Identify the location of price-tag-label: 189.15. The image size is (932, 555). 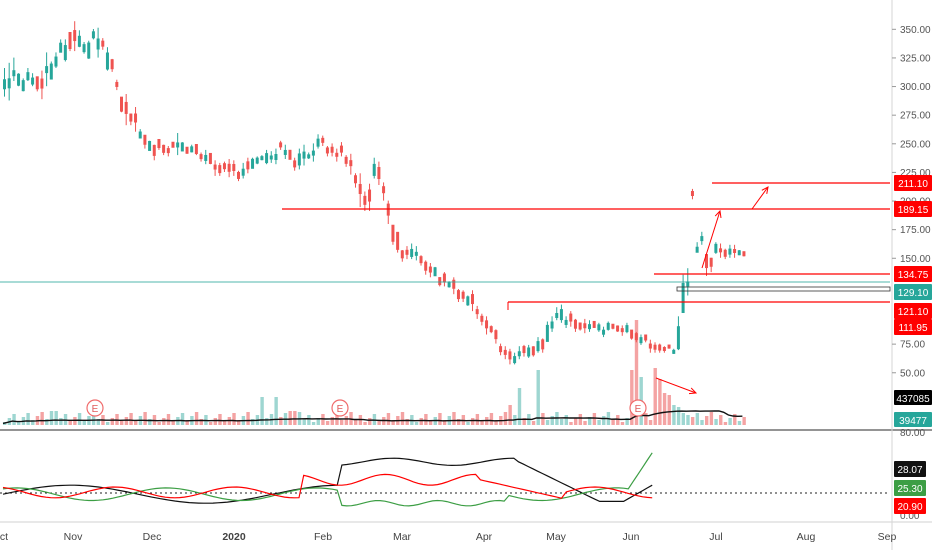
(913, 210).